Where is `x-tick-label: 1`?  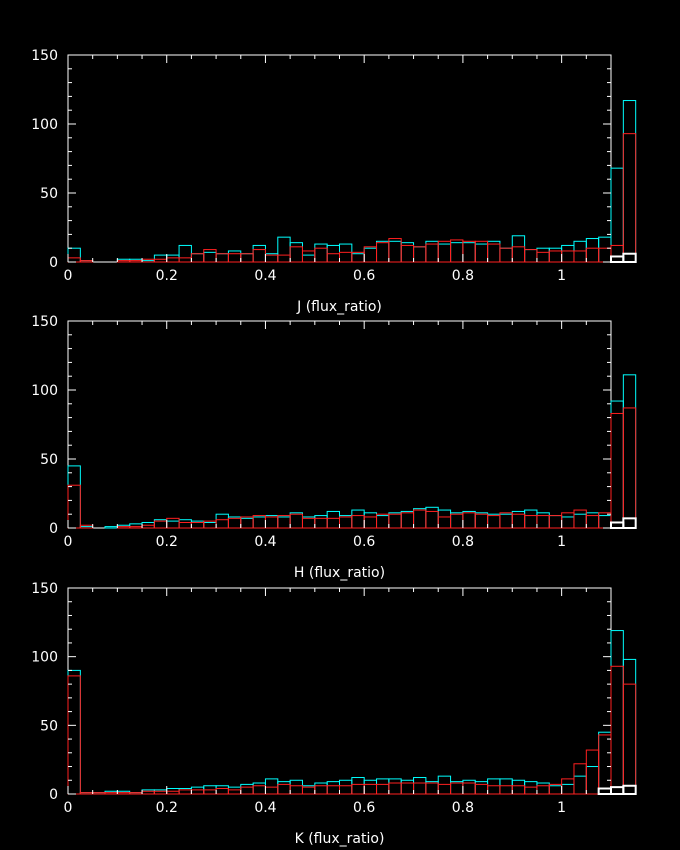
x-tick-label: 1 is located at coordinates (561, 542).